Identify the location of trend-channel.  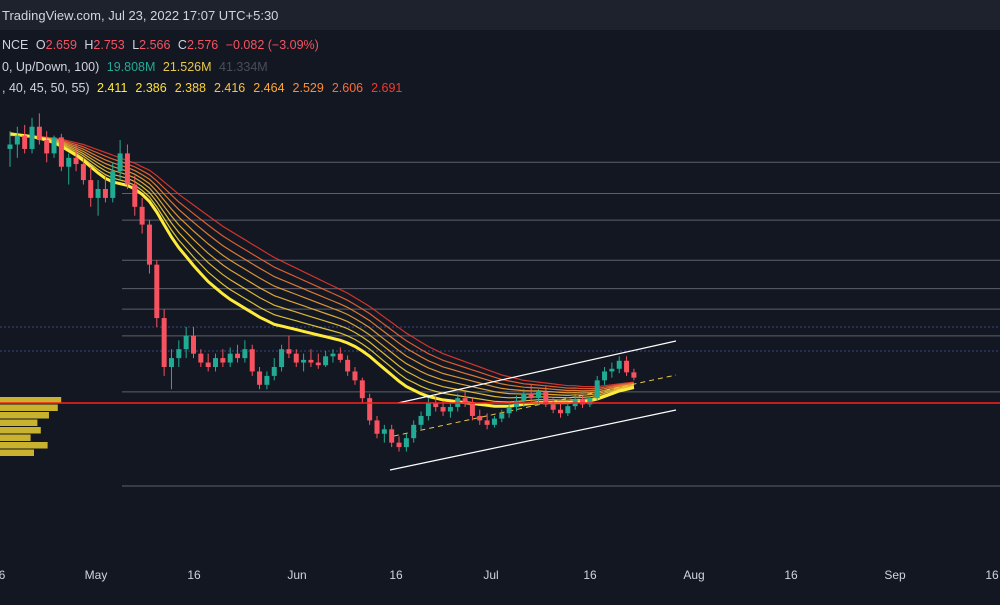
(533, 405).